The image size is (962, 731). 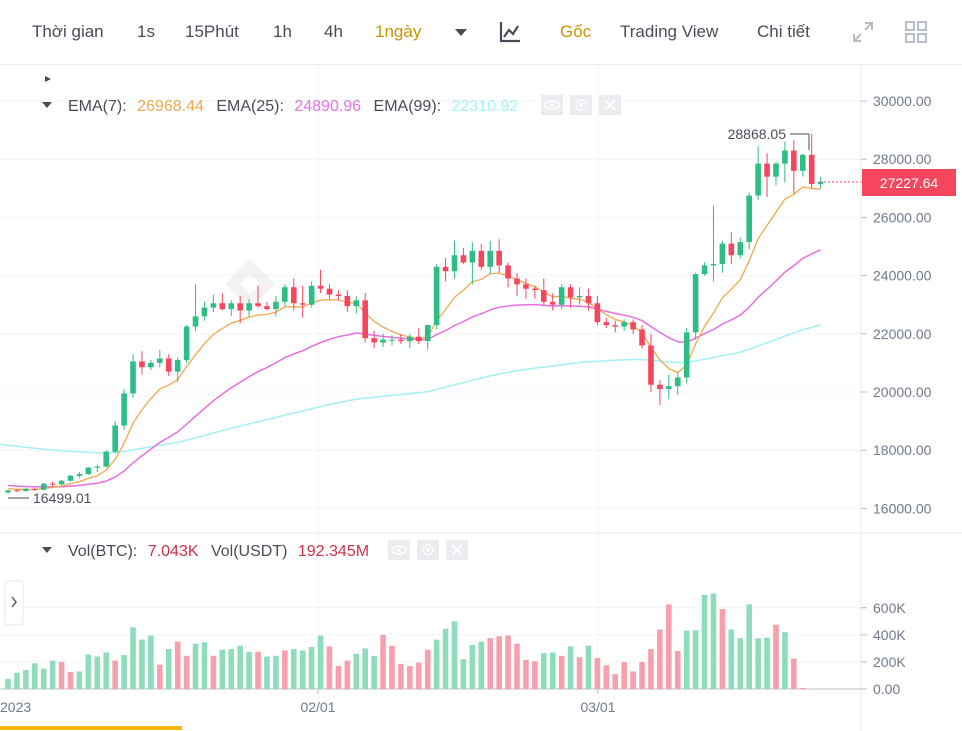 What do you see at coordinates (552, 105) in the screenshot?
I see `ema-eye-icon` at bounding box center [552, 105].